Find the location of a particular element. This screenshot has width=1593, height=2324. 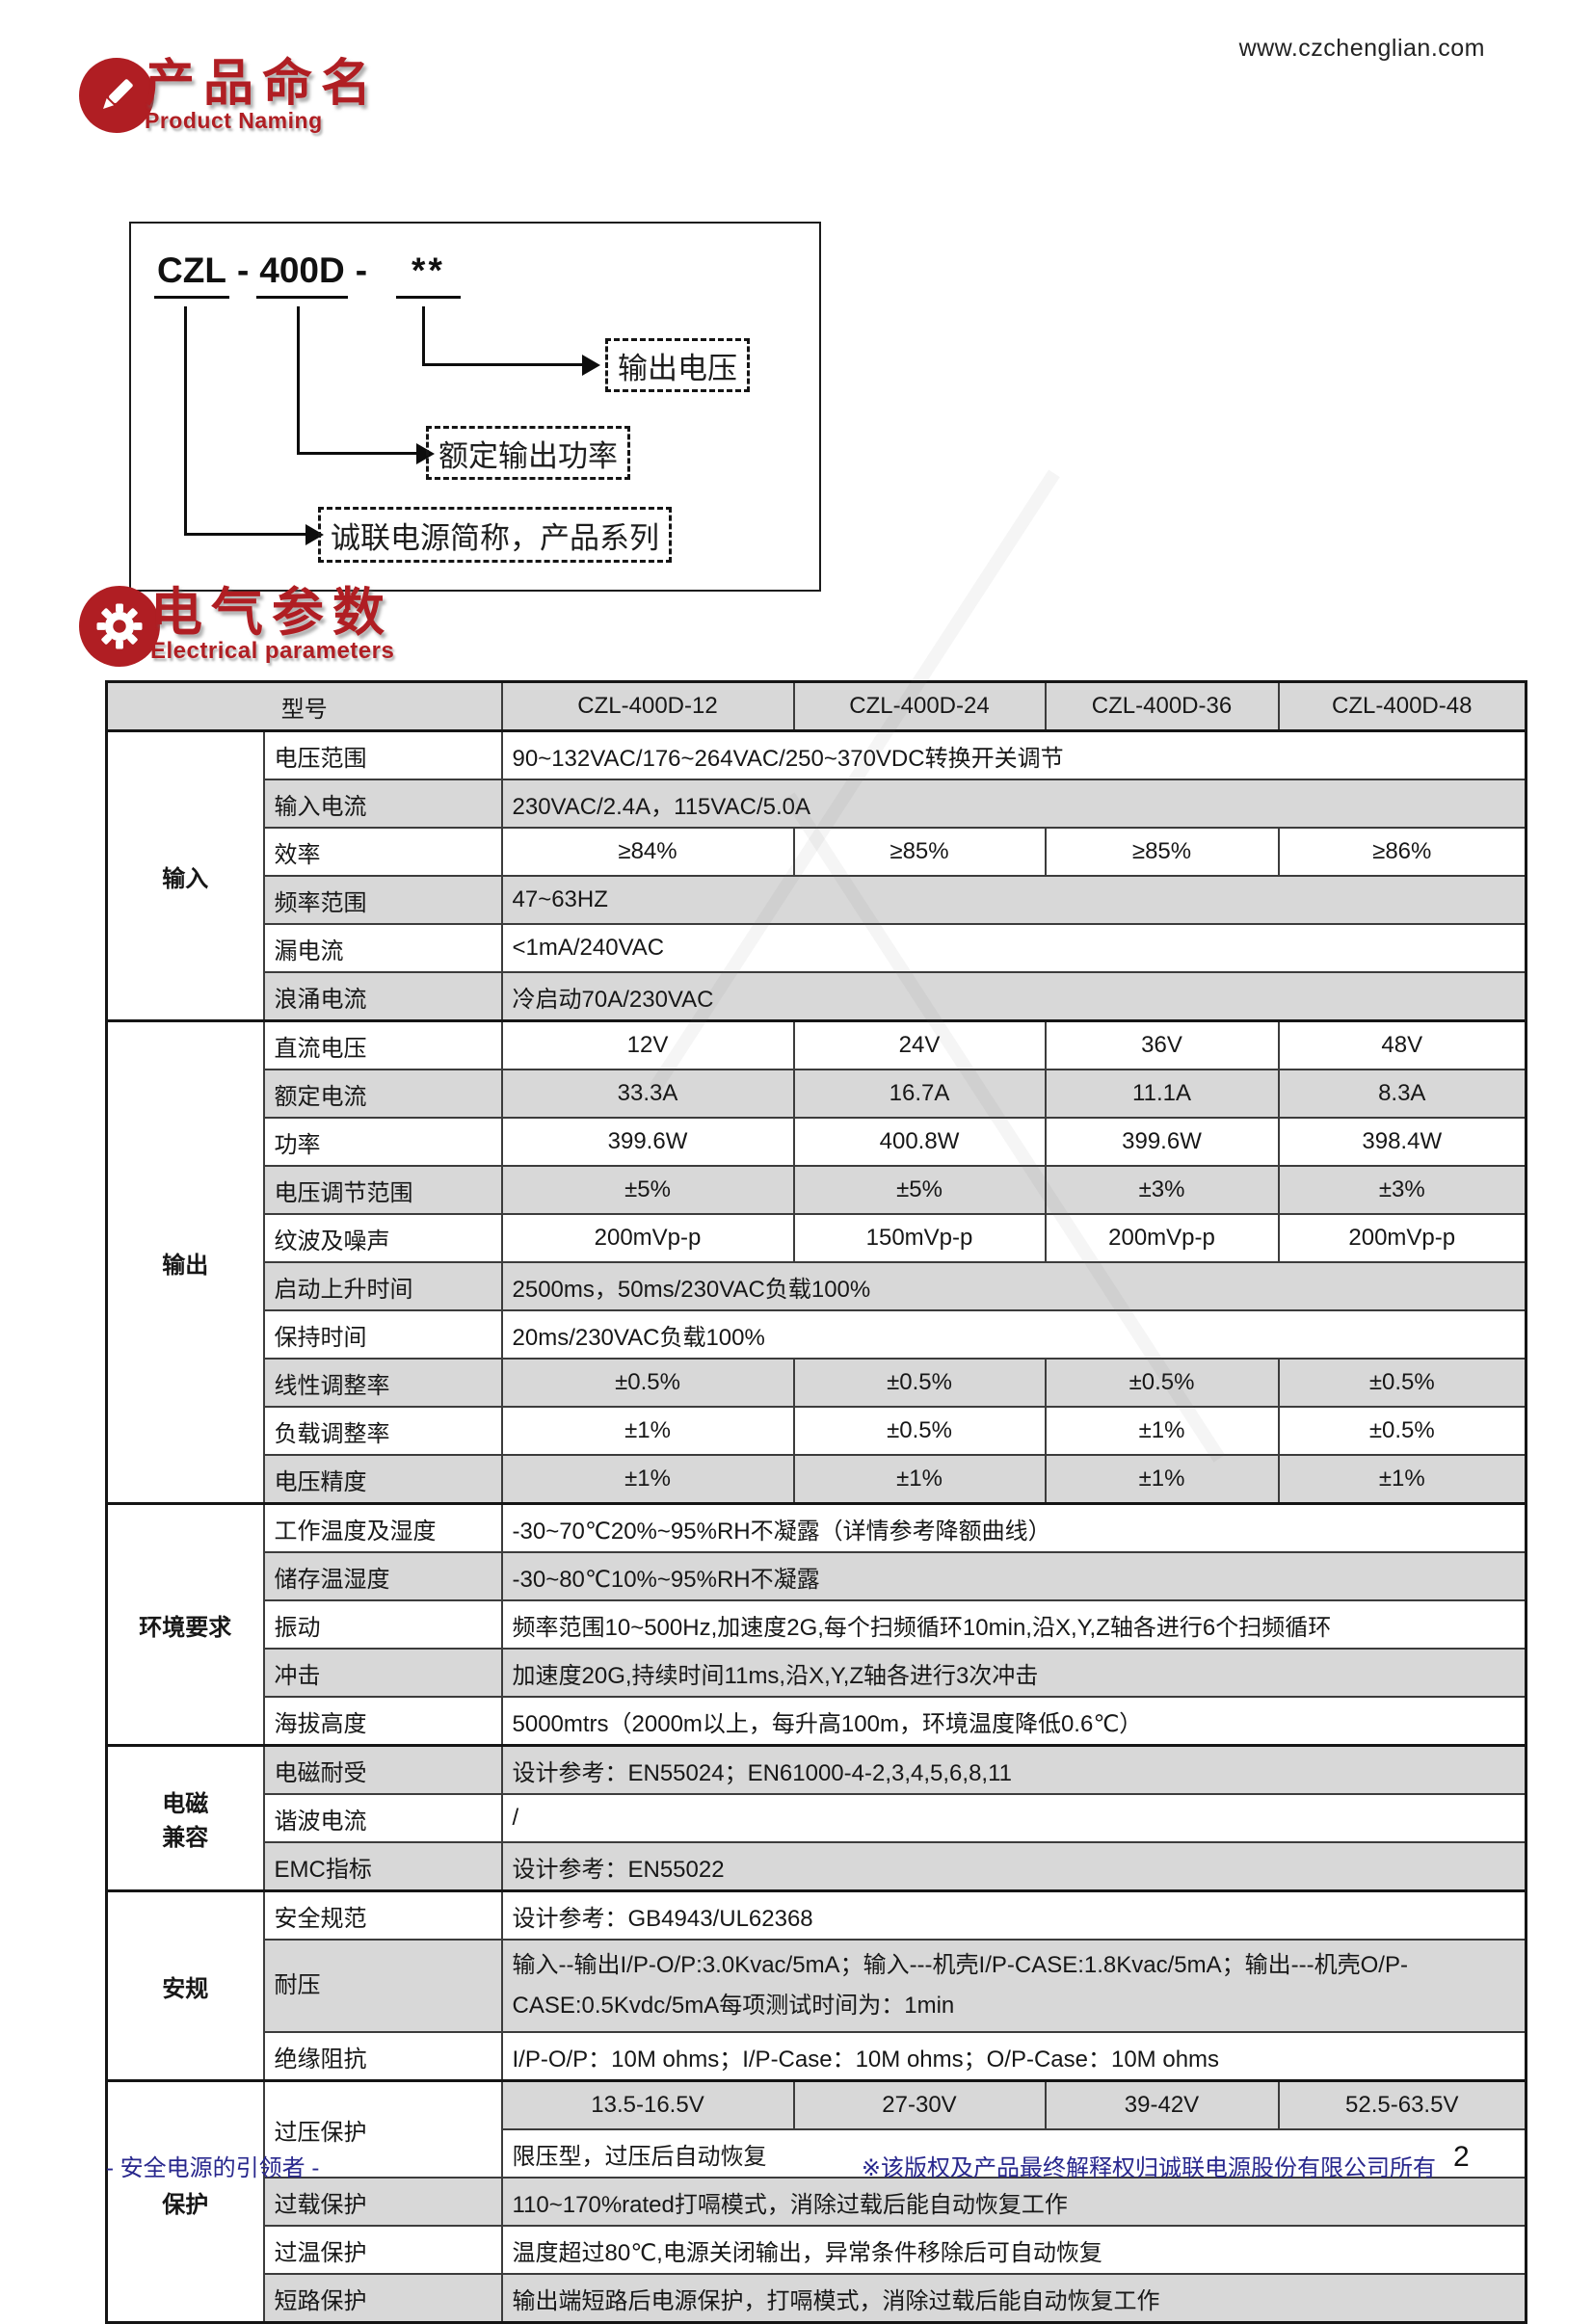

table-row: 额定电流 33.3A 16.7A 11.1A 8.3A is located at coordinates (817, 1094).